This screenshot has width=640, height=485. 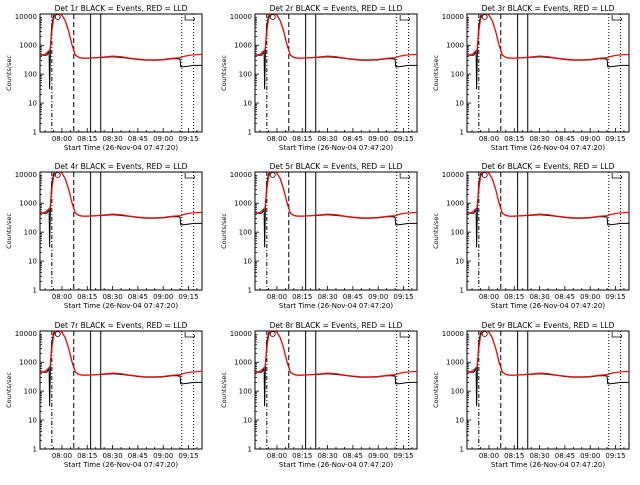 I want to click on plot-title: Det 1r BLACK = Events, RED = LLD, so click(x=121, y=8).